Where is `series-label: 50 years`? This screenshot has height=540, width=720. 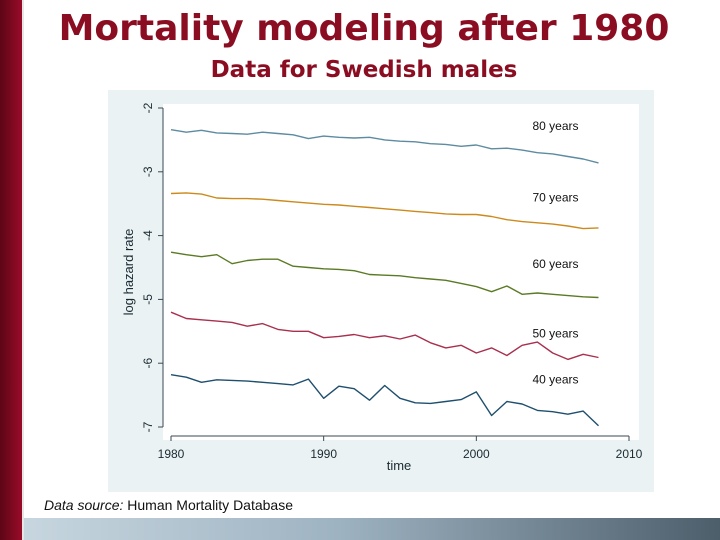
series-label: 50 years is located at coordinates (556, 334).